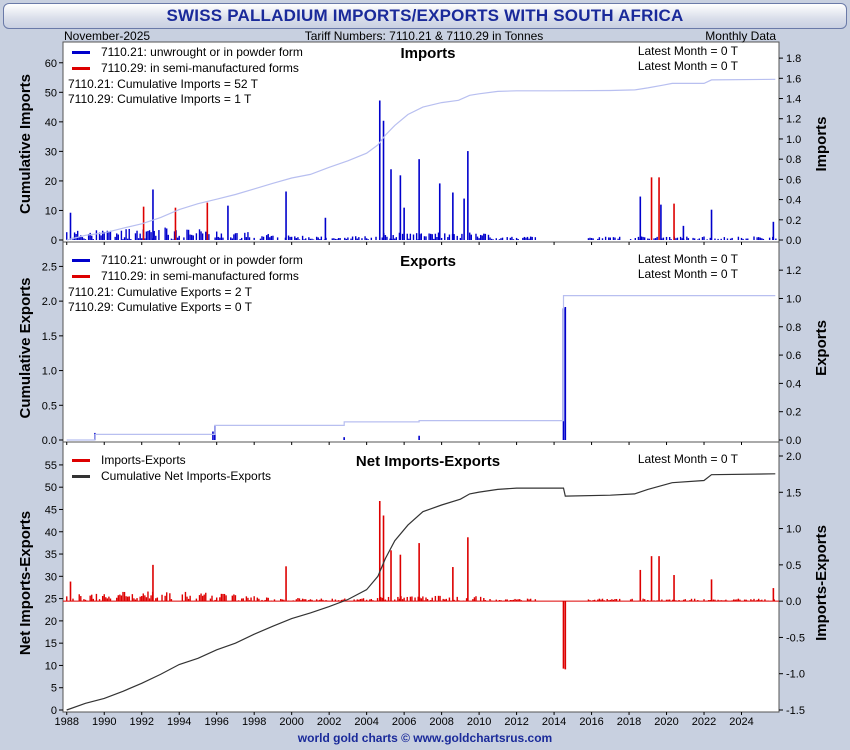  Describe the element at coordinates (51, 64) in the screenshot. I see `left-tick-label: 60` at that location.